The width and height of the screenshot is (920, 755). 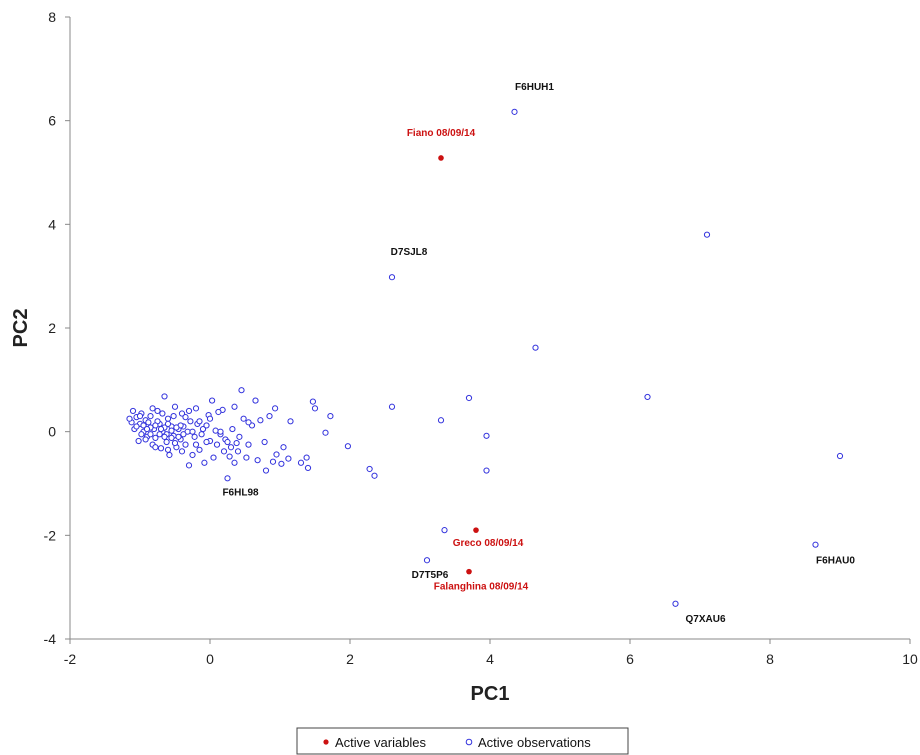 I want to click on x-tick-label: 0, so click(x=210, y=659).